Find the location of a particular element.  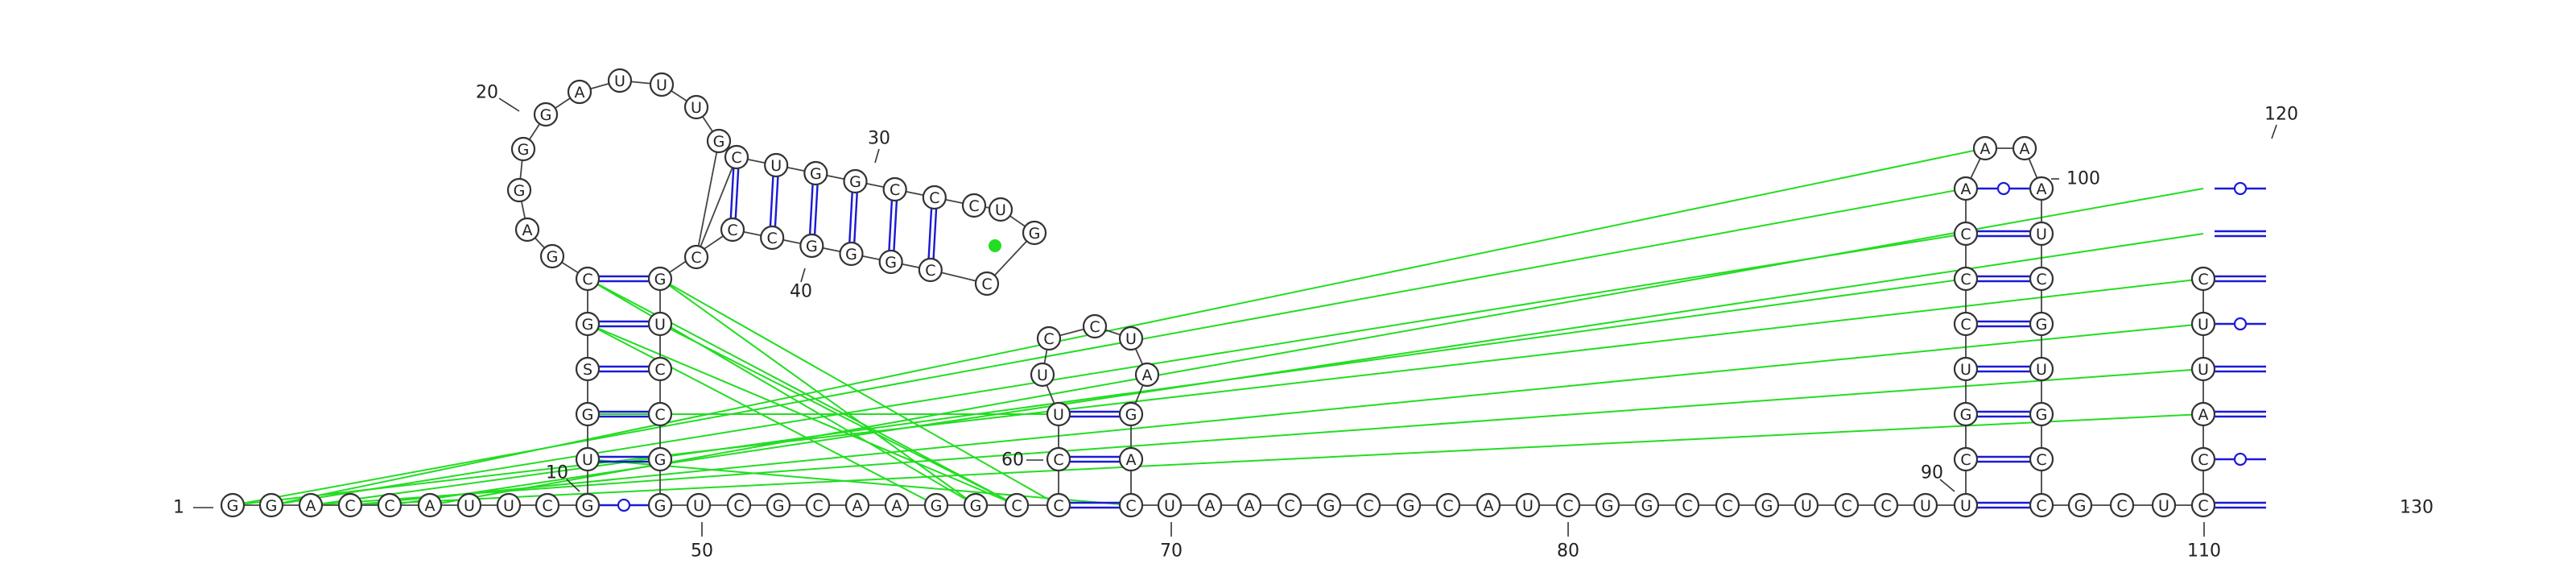

pair-bond is located at coordinates (737, 193).